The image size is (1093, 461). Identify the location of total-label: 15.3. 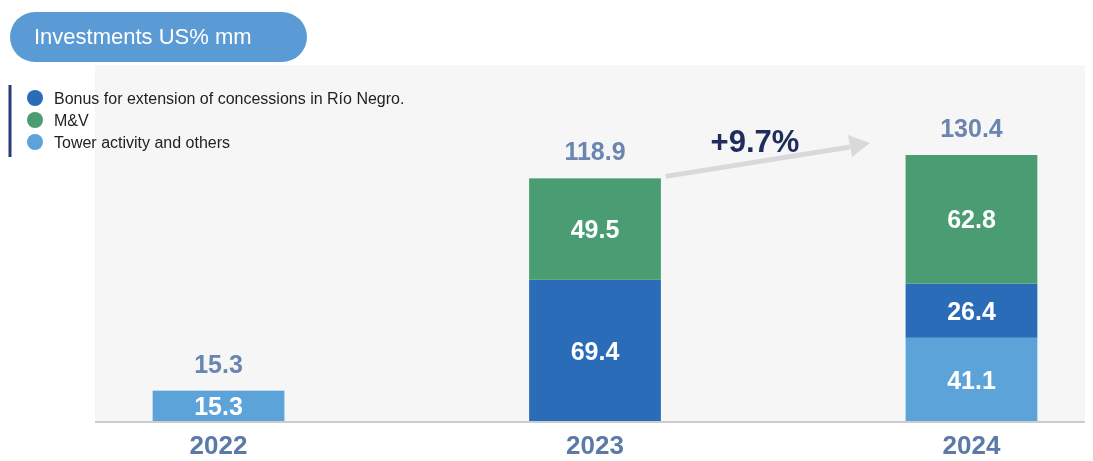
(218, 363).